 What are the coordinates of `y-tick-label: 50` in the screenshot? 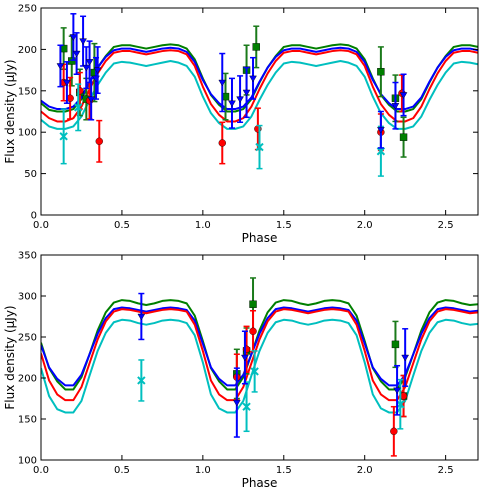 It's located at (30, 174).